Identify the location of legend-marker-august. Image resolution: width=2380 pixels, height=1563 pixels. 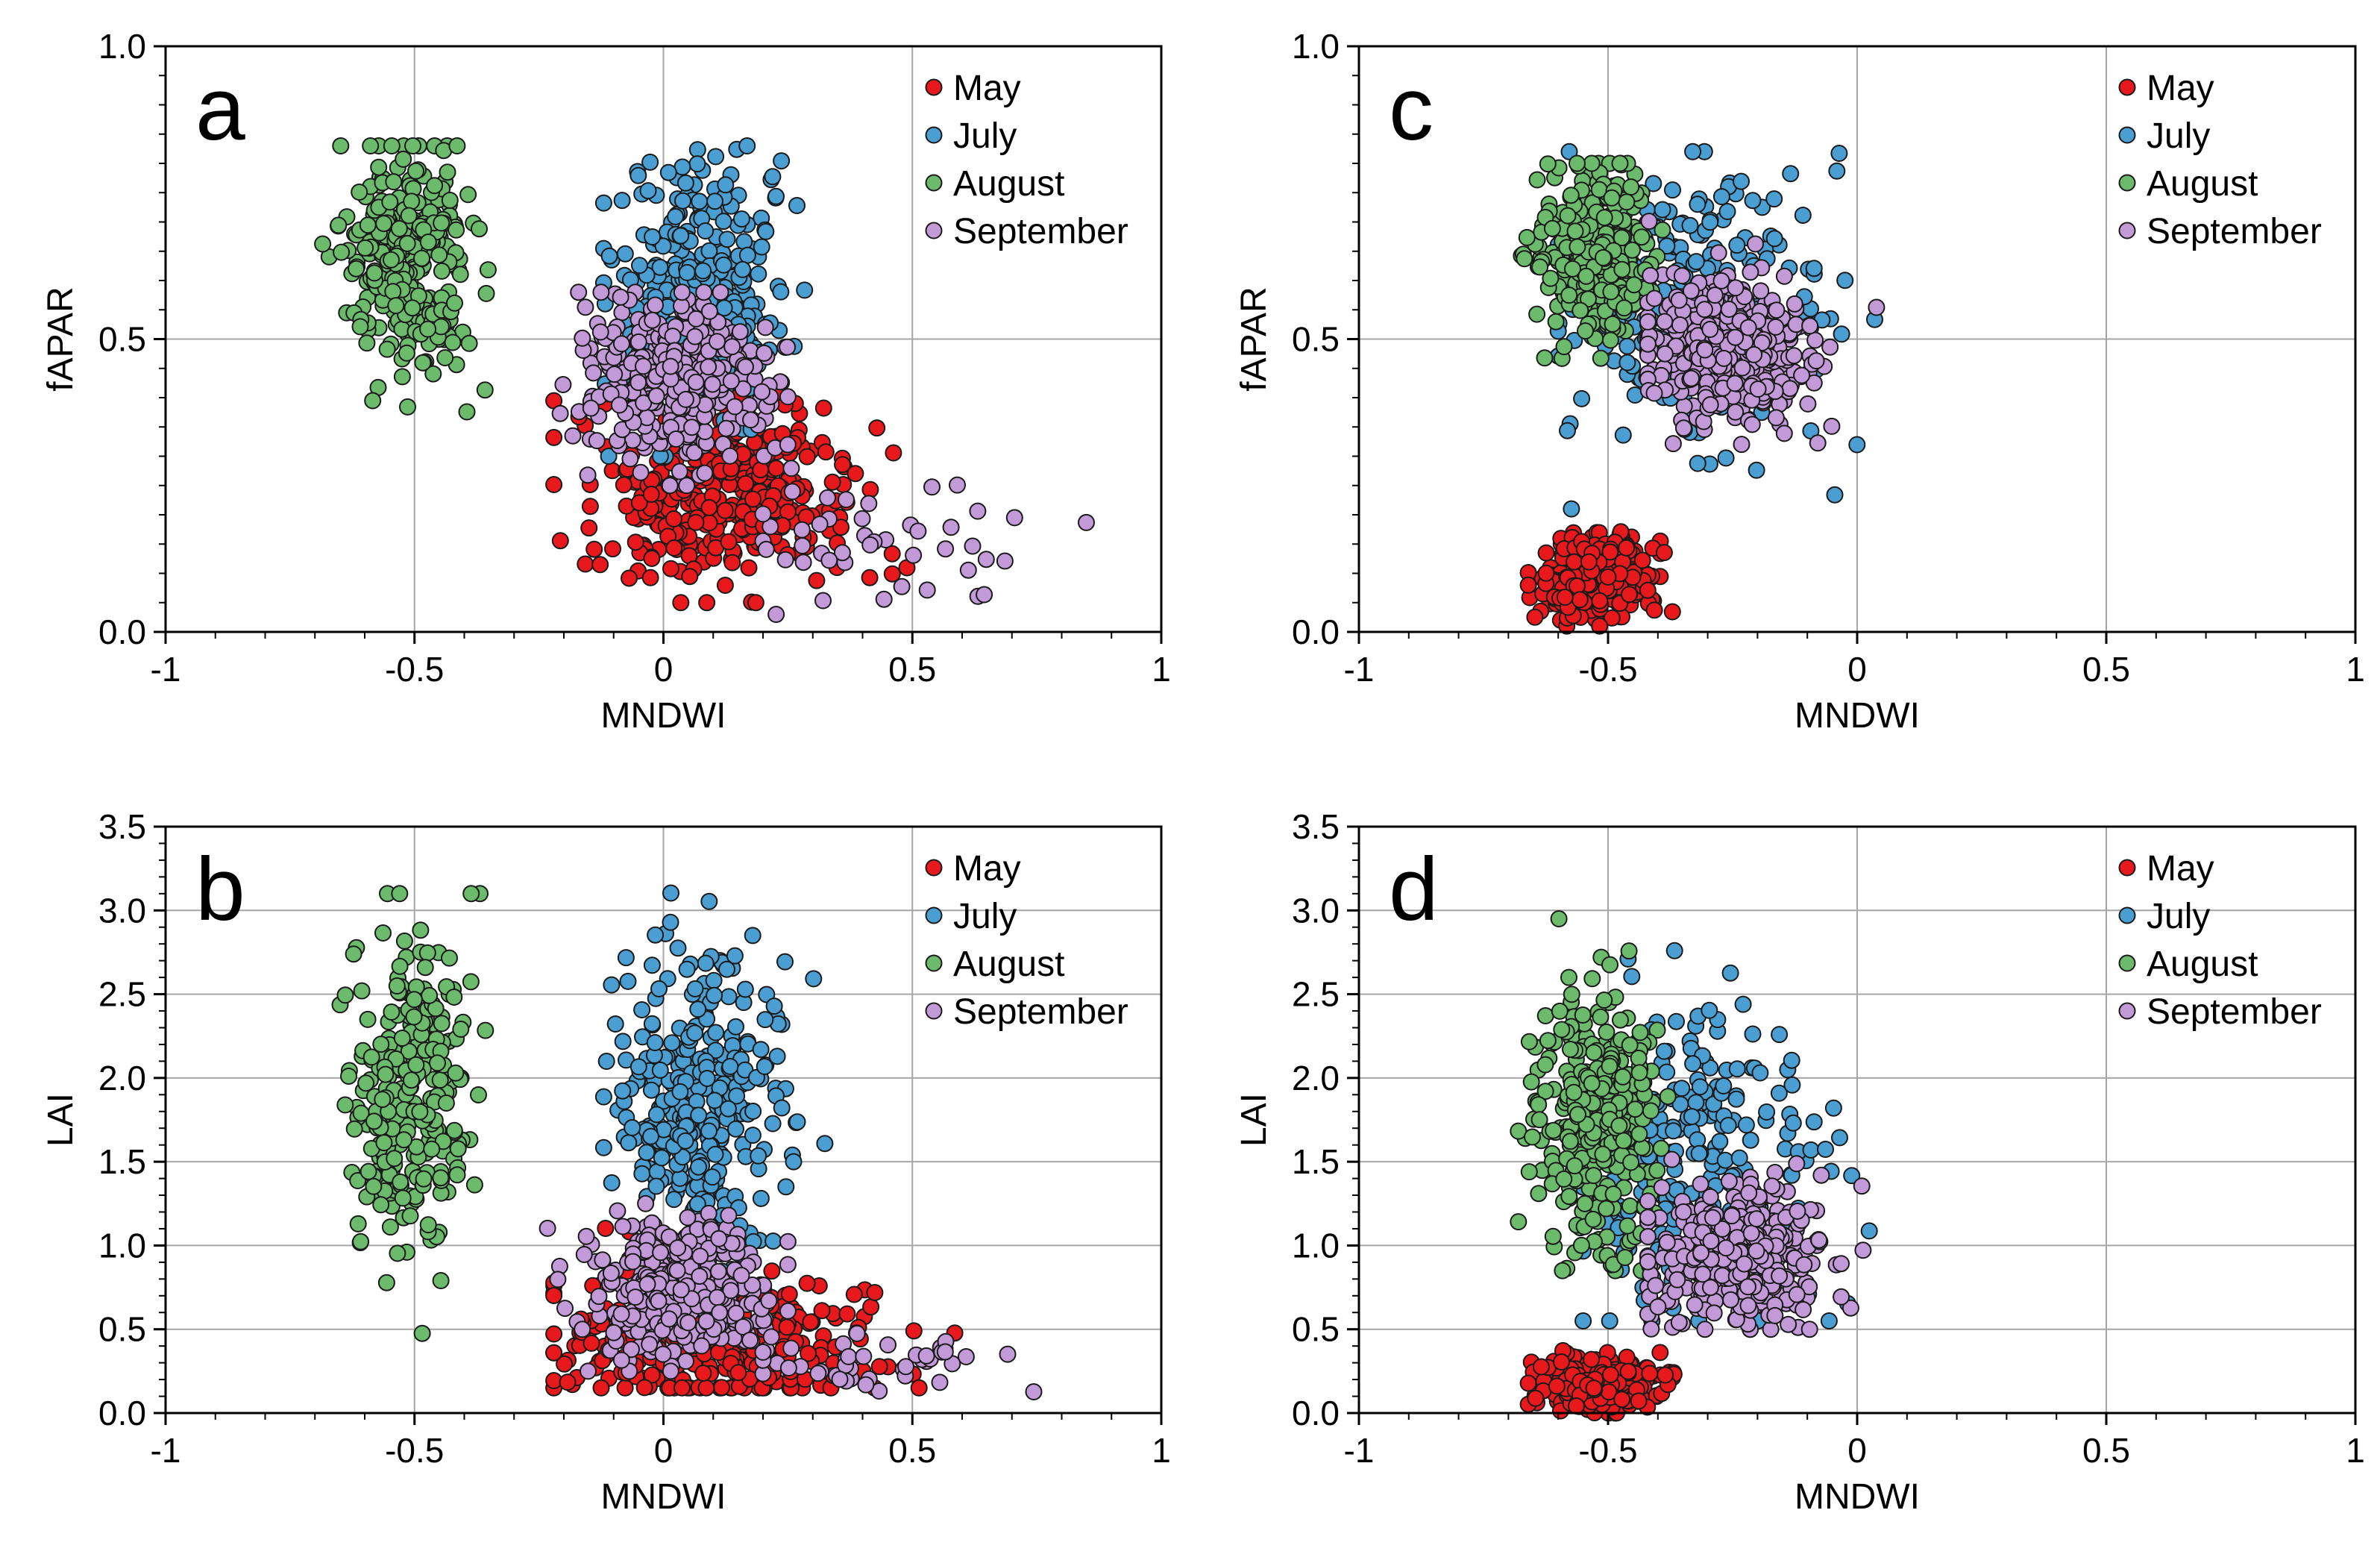
(2127, 183).